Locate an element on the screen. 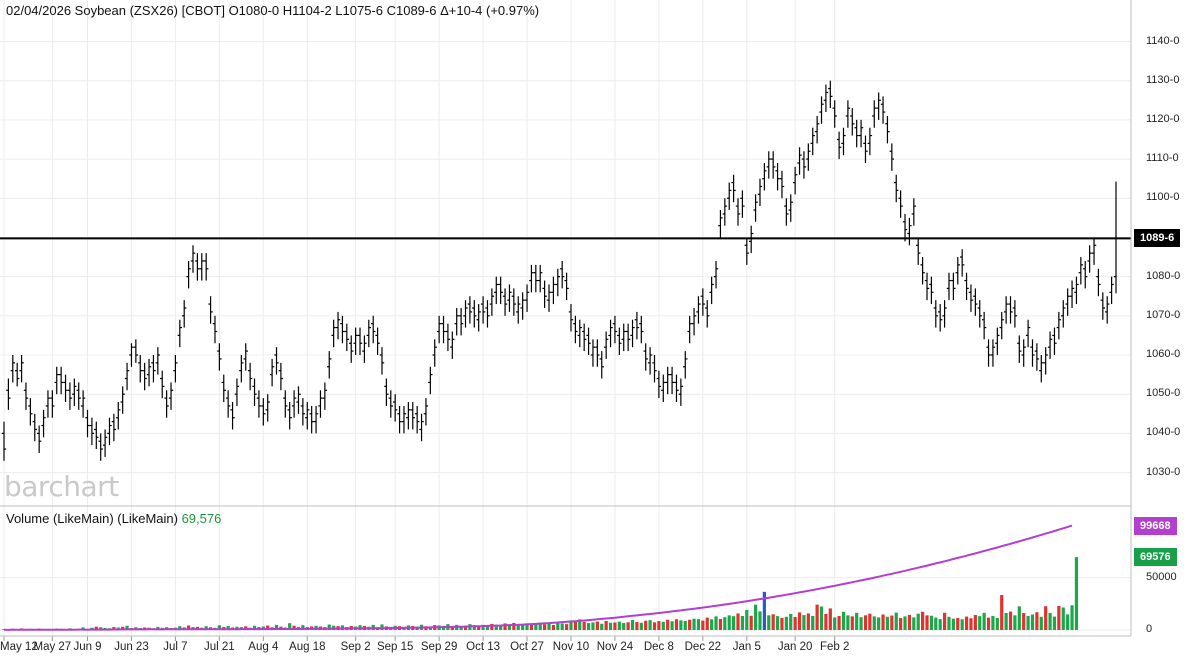 Image resolution: width=1188 pixels, height=661 pixels. date-tick-label: Sep 2 is located at coordinates (355, 647).